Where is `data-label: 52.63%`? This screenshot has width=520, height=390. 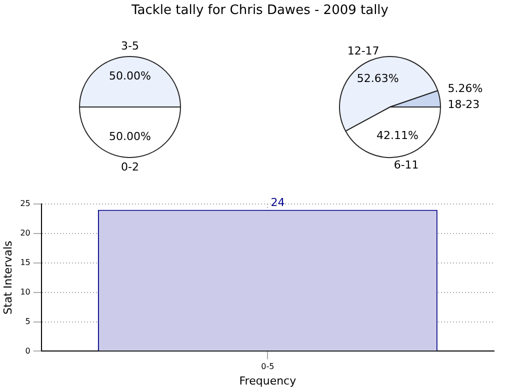
data-label: 52.63% is located at coordinates (377, 79).